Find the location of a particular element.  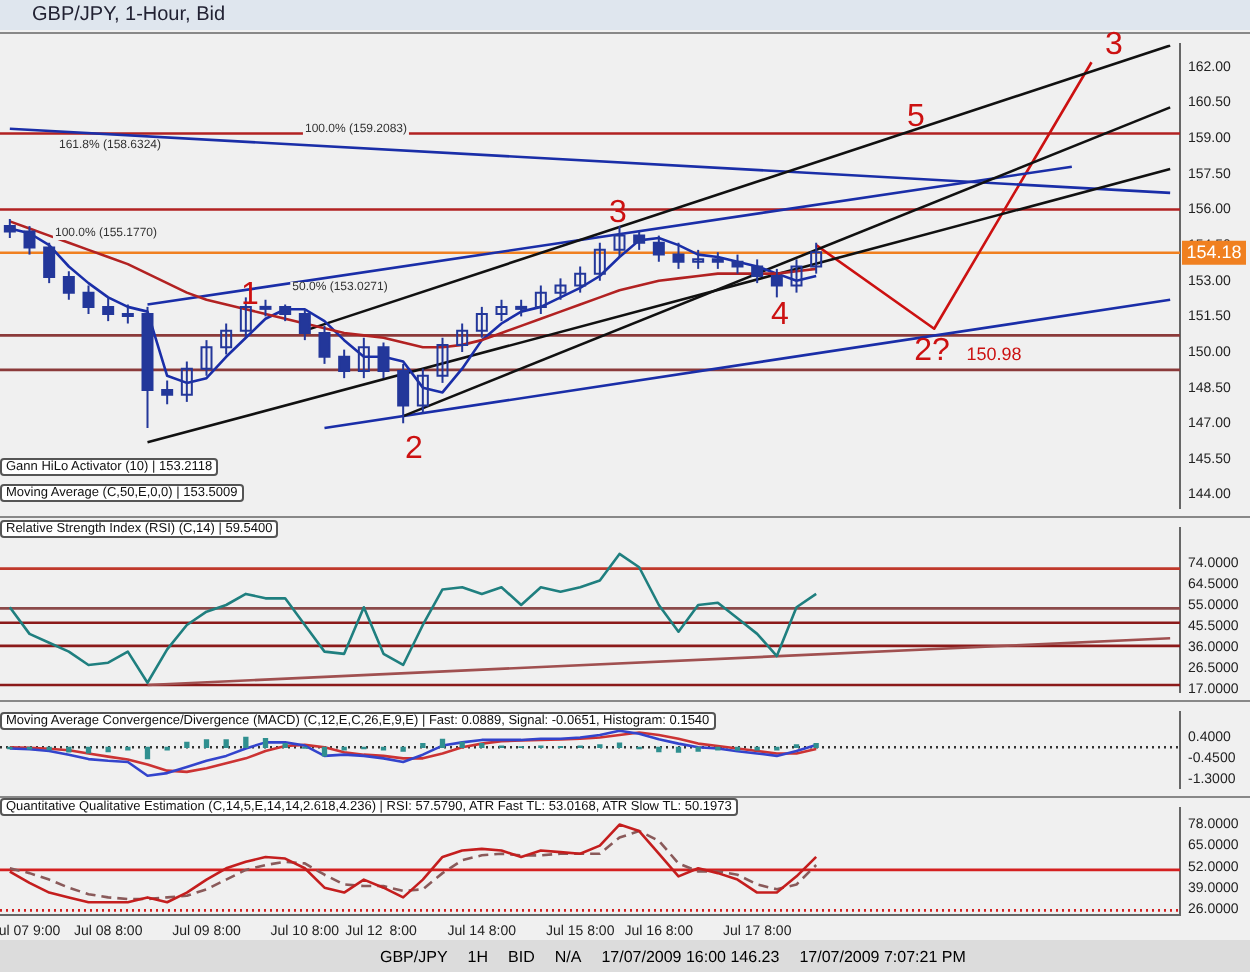

chart-title: GBP/JPY, 1-Hour, Bid is located at coordinates (625, 15).